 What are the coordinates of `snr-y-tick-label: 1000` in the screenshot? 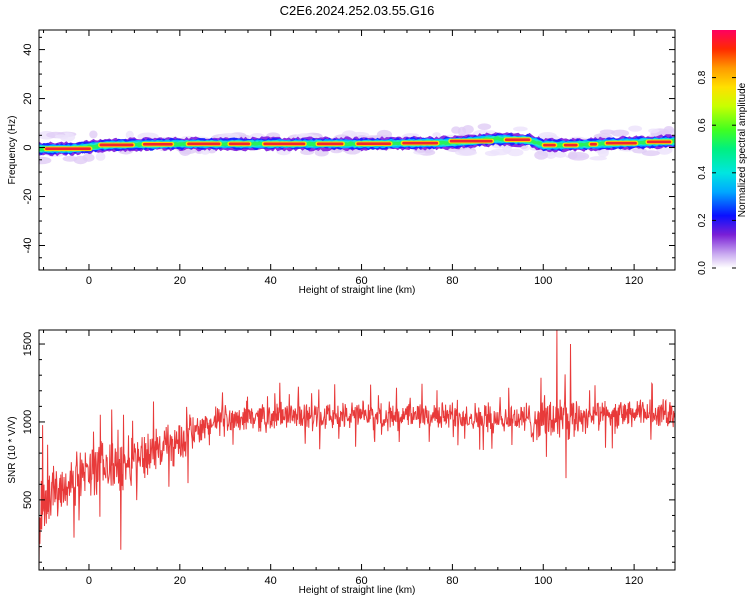 It's located at (28, 422).